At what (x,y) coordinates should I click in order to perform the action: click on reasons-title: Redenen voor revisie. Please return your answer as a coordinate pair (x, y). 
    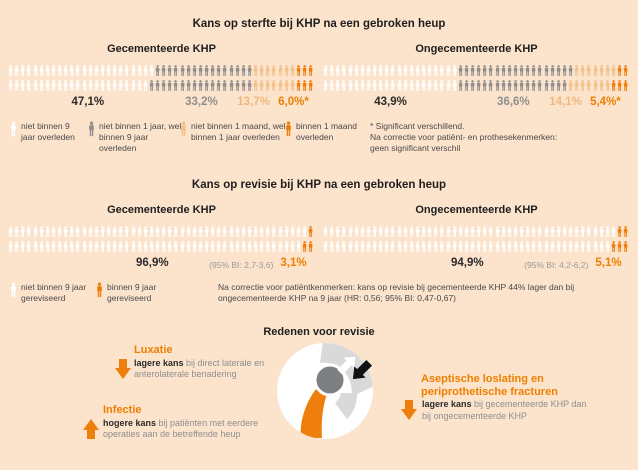
    Looking at the image, I should click on (319, 332).